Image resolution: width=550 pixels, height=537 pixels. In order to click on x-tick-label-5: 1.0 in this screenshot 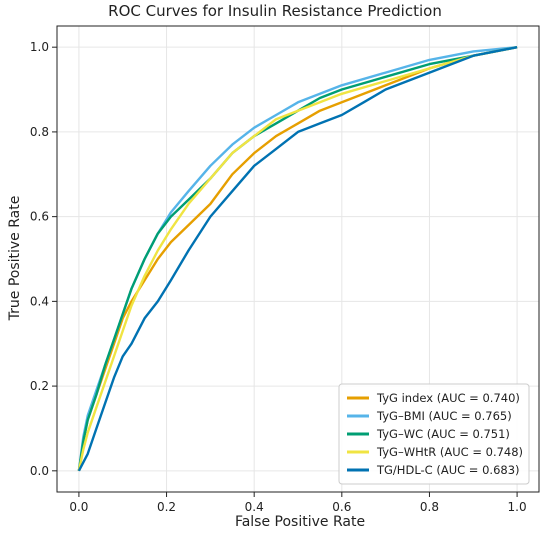, I will do `click(517, 507)`.